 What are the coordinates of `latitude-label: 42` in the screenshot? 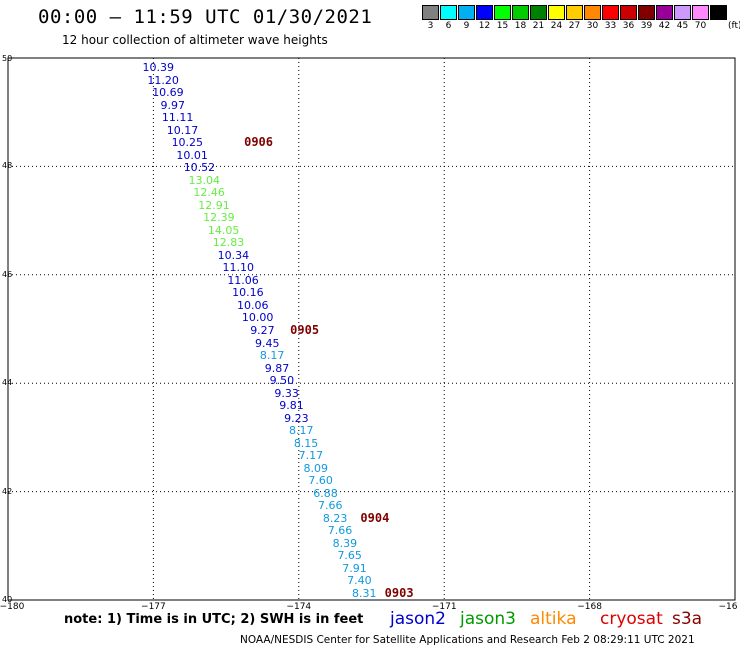 It's located at (7, 491).